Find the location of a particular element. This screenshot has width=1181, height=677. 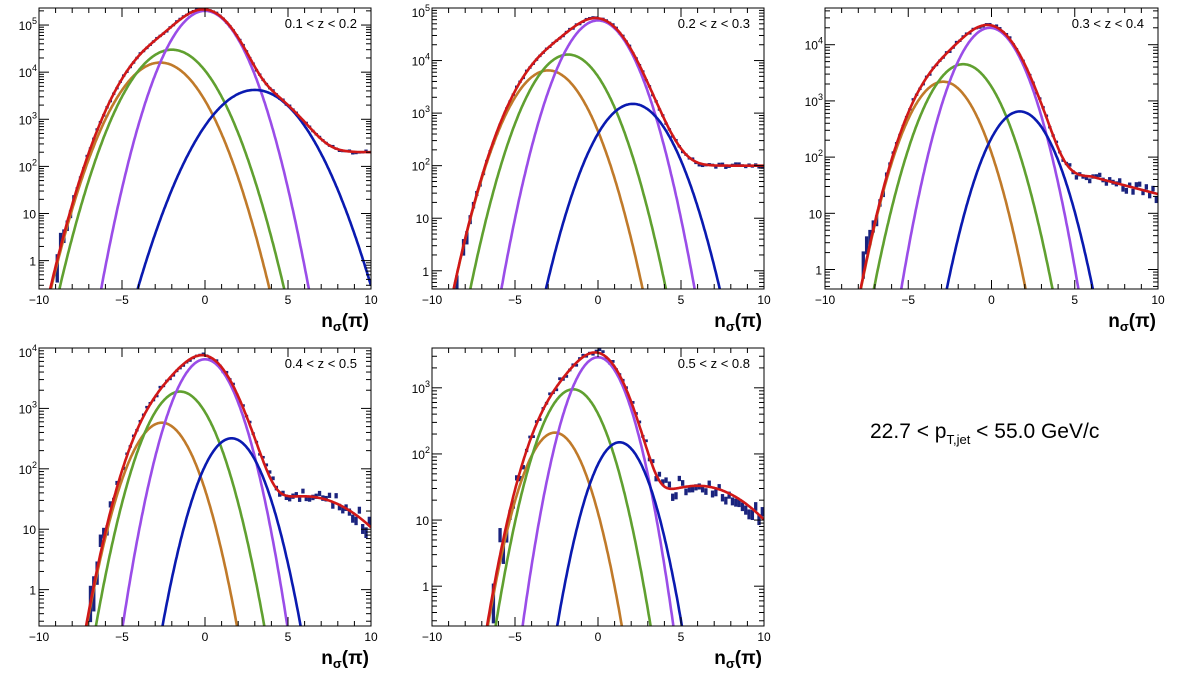

panel-5: −10 −5 0 5 10 1 10 102 103 0.5 < z < 0.8 nσ(π) is located at coordinates (591, 509).